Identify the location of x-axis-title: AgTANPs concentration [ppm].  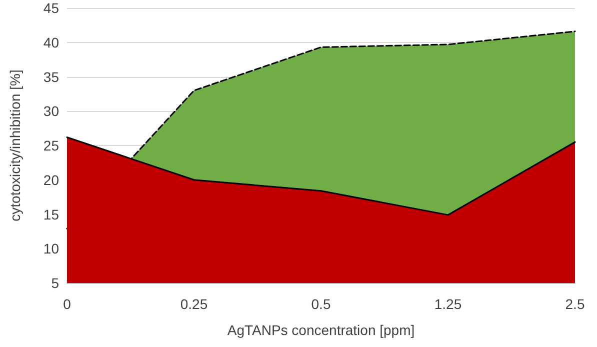
(321, 330).